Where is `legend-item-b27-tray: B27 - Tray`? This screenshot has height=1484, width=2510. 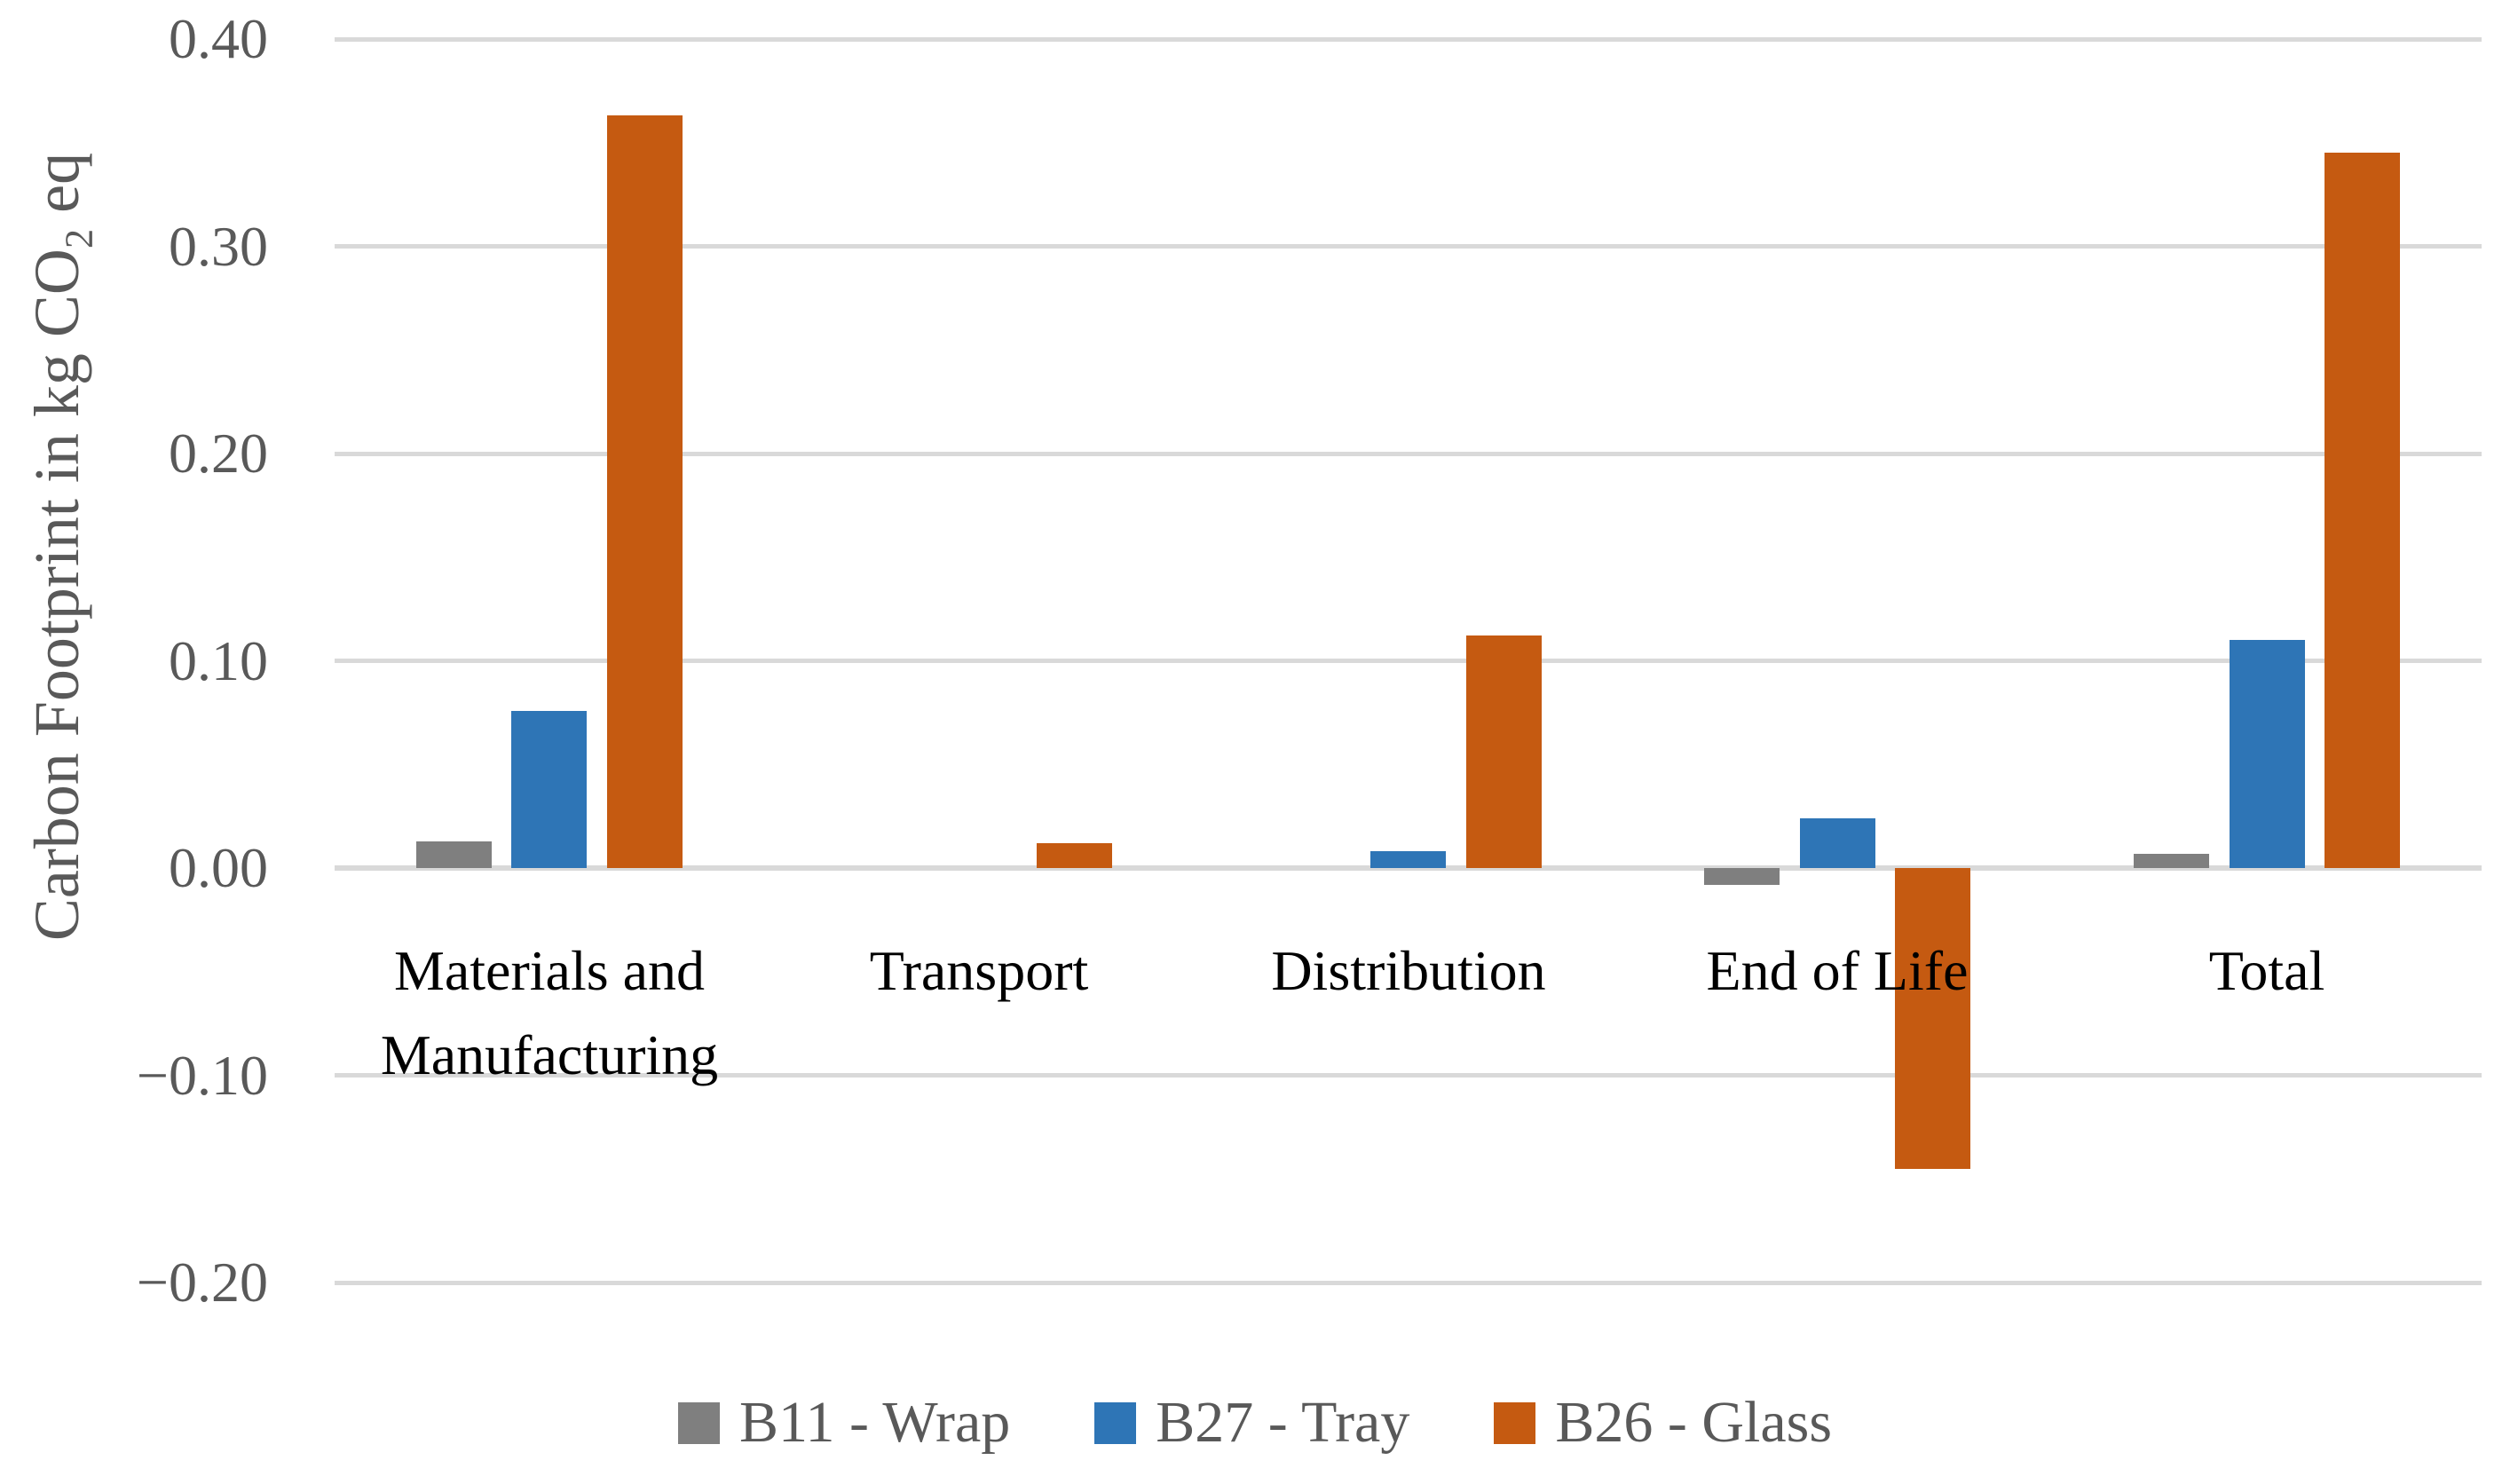 legend-item-b27-tray: B27 - Tray is located at coordinates (1251, 1423).